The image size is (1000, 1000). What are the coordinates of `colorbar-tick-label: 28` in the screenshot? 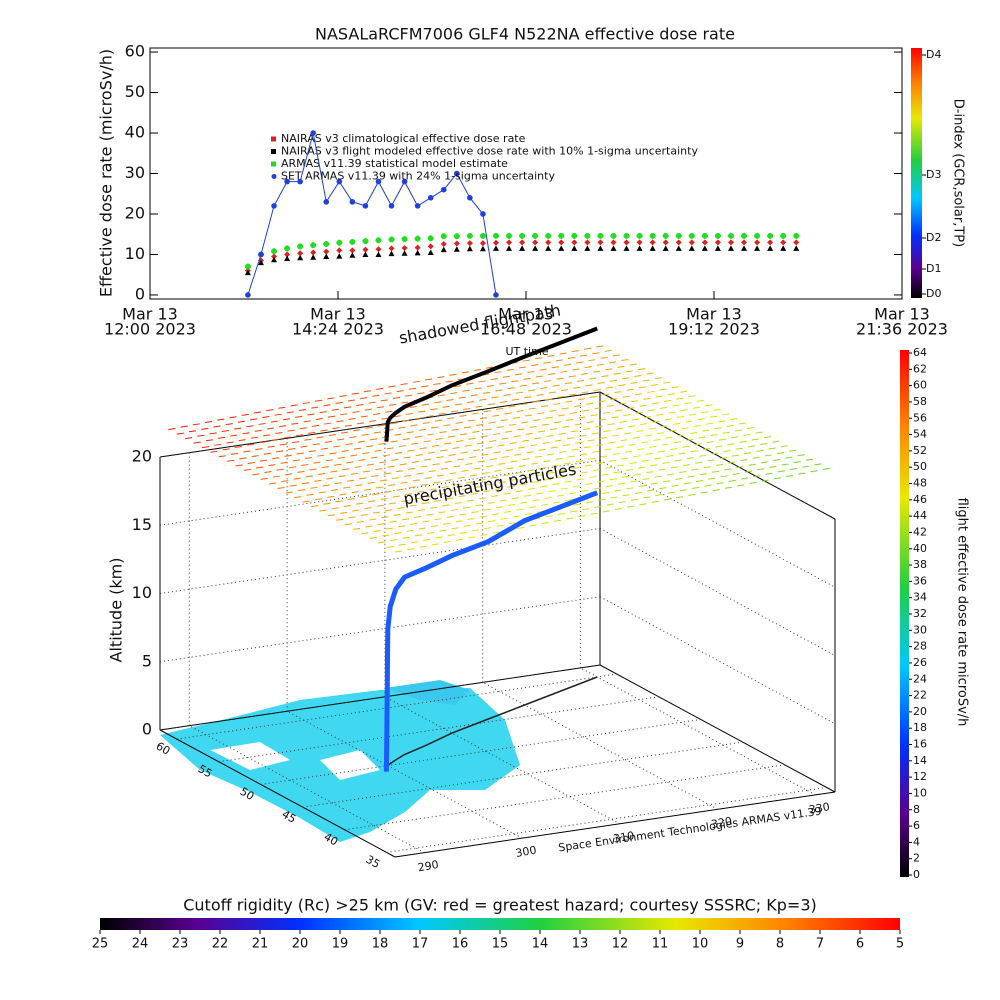 It's located at (920, 646).